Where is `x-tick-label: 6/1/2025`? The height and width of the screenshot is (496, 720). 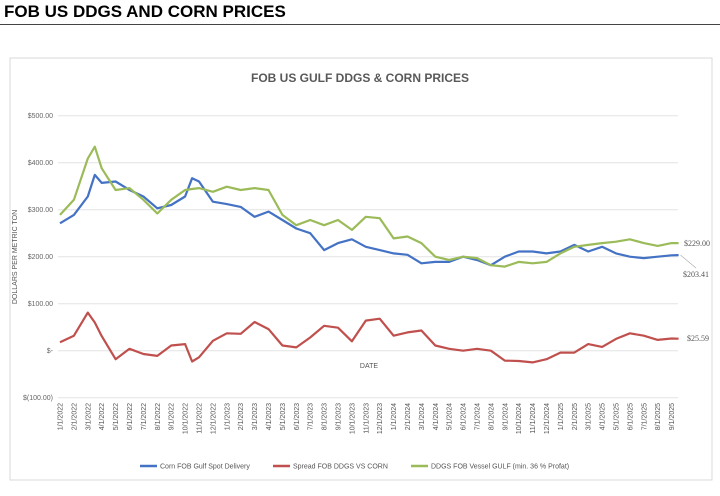 x-tick-label: 6/1/2025 is located at coordinates (630, 416).